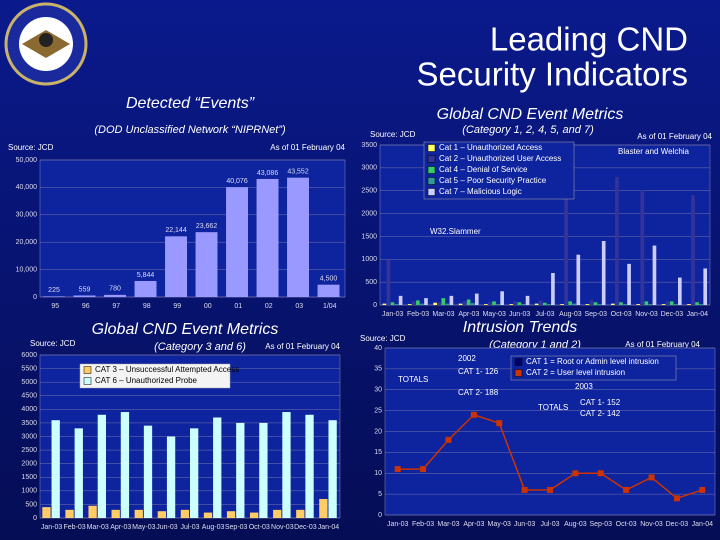 The height and width of the screenshot is (540, 720). I want to click on x-tick-label: Sep-03, so click(595, 314).